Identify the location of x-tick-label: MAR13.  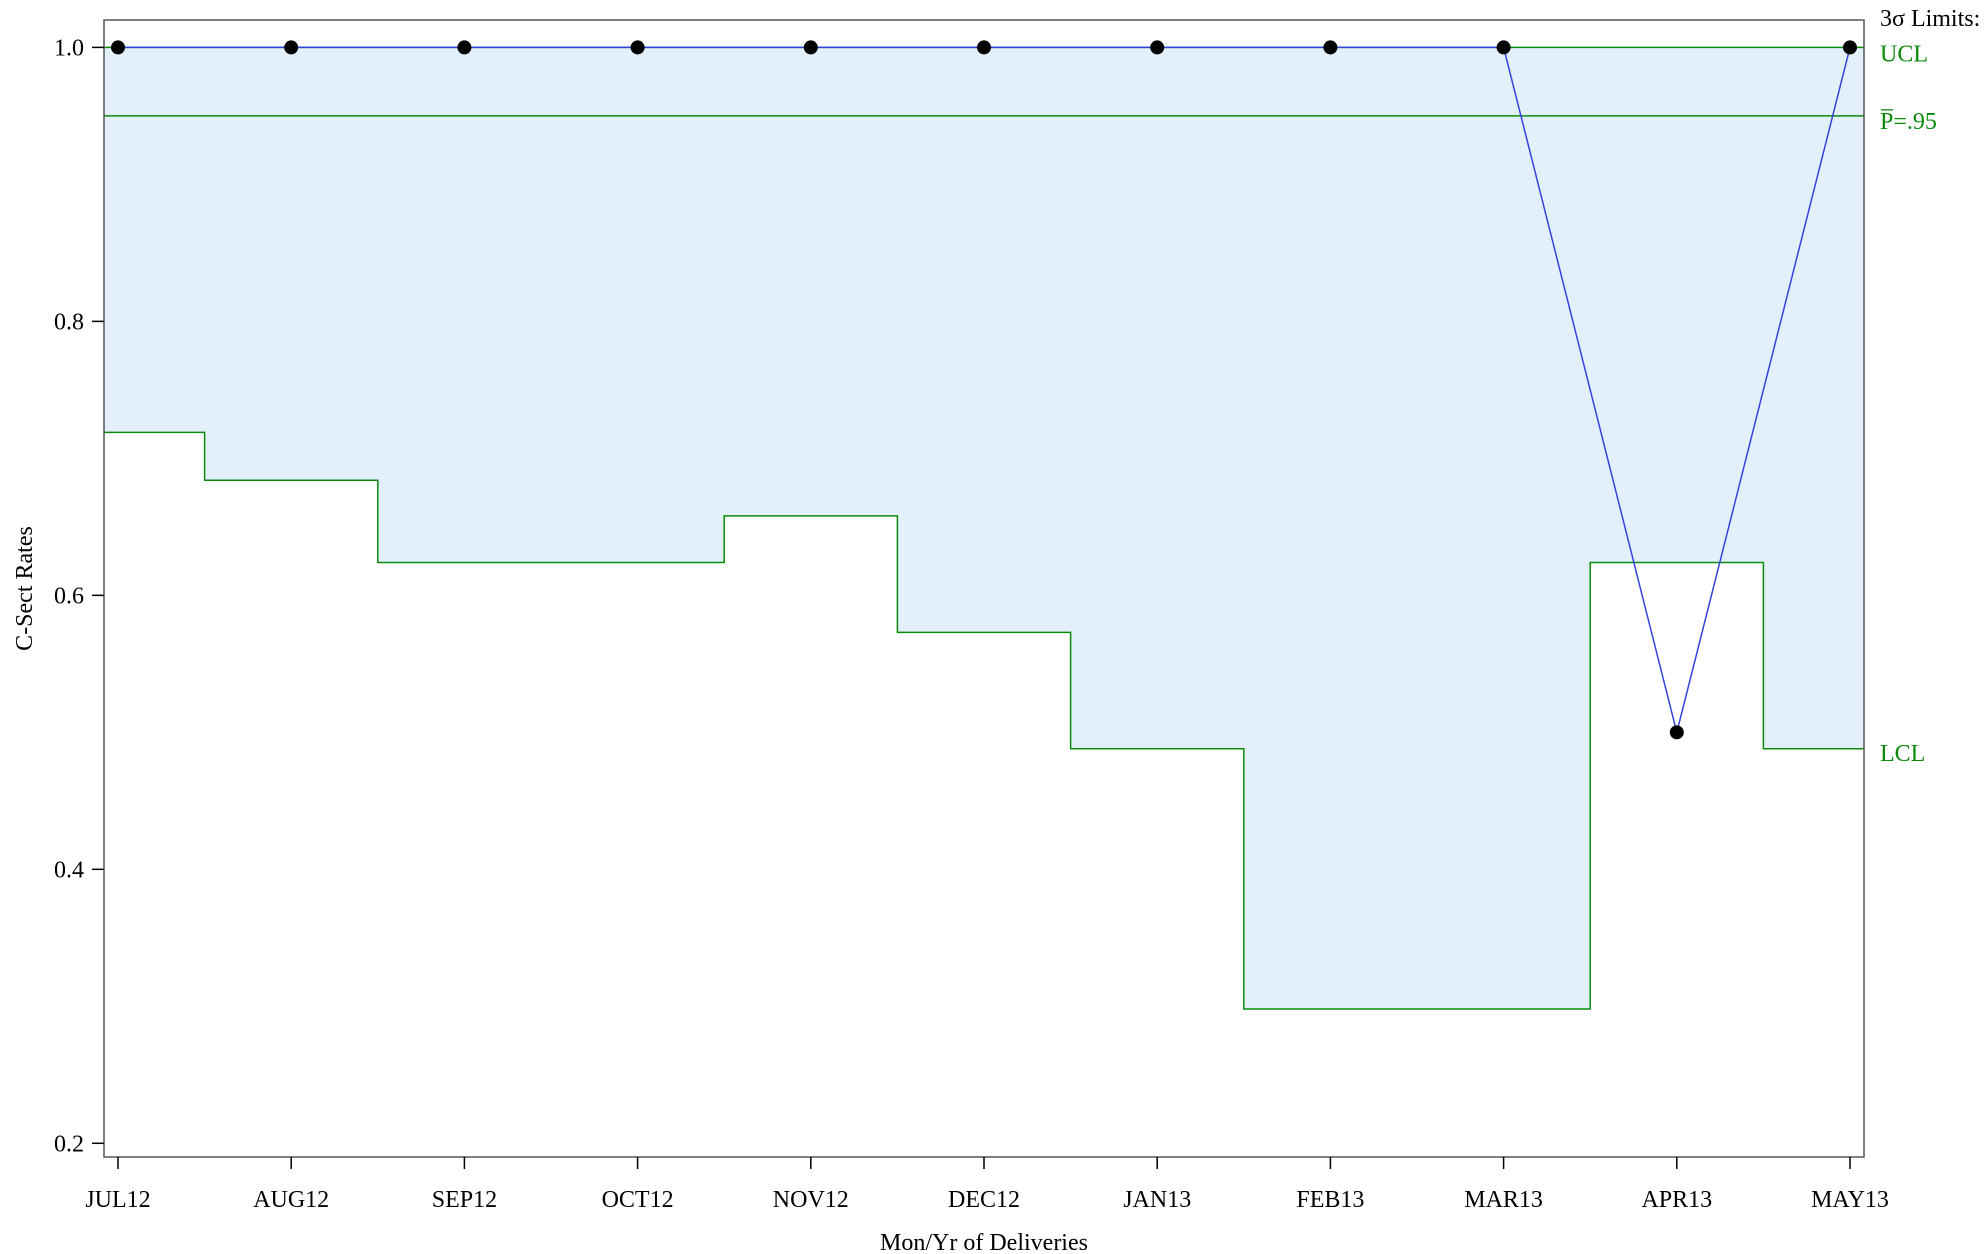
(1503, 1200).